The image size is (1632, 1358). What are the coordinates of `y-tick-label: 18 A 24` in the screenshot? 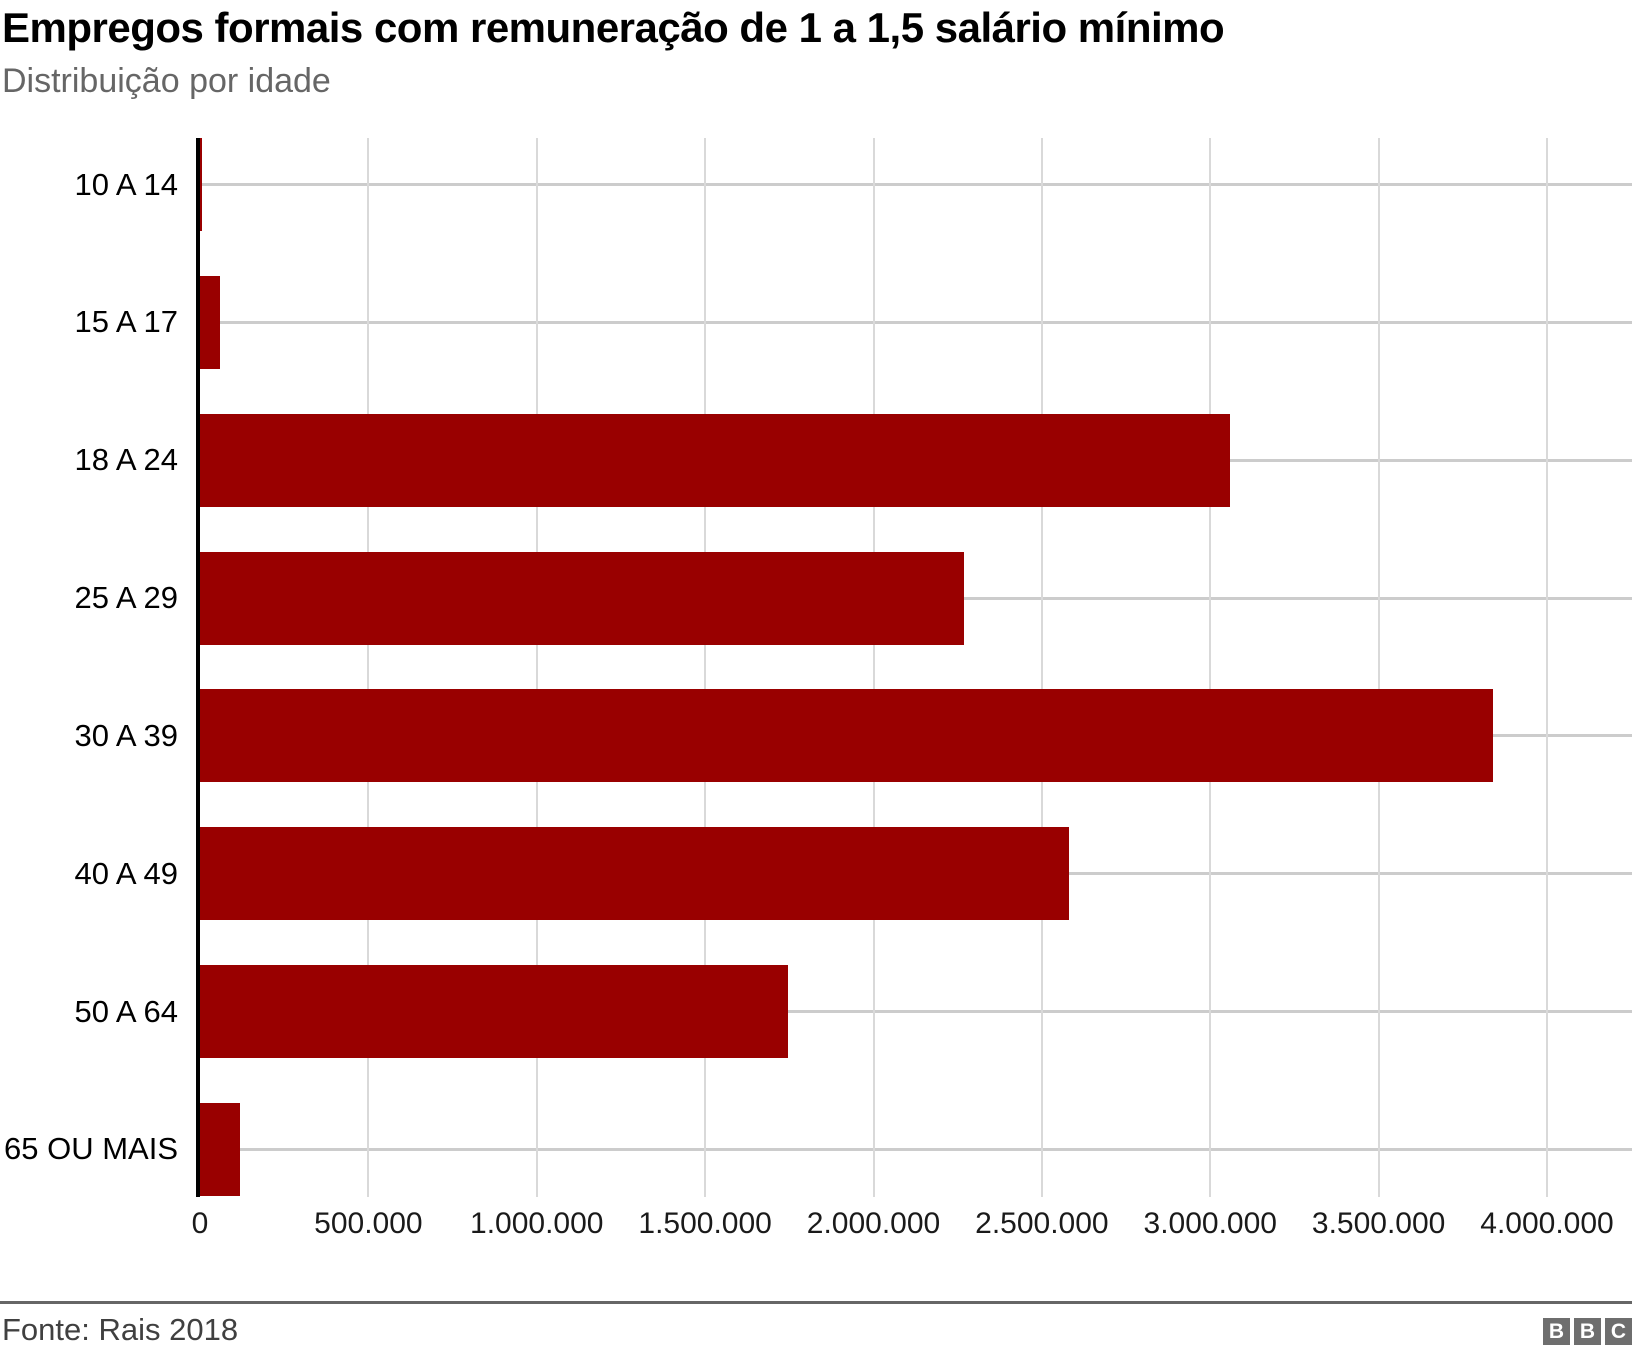 It's located at (126, 460).